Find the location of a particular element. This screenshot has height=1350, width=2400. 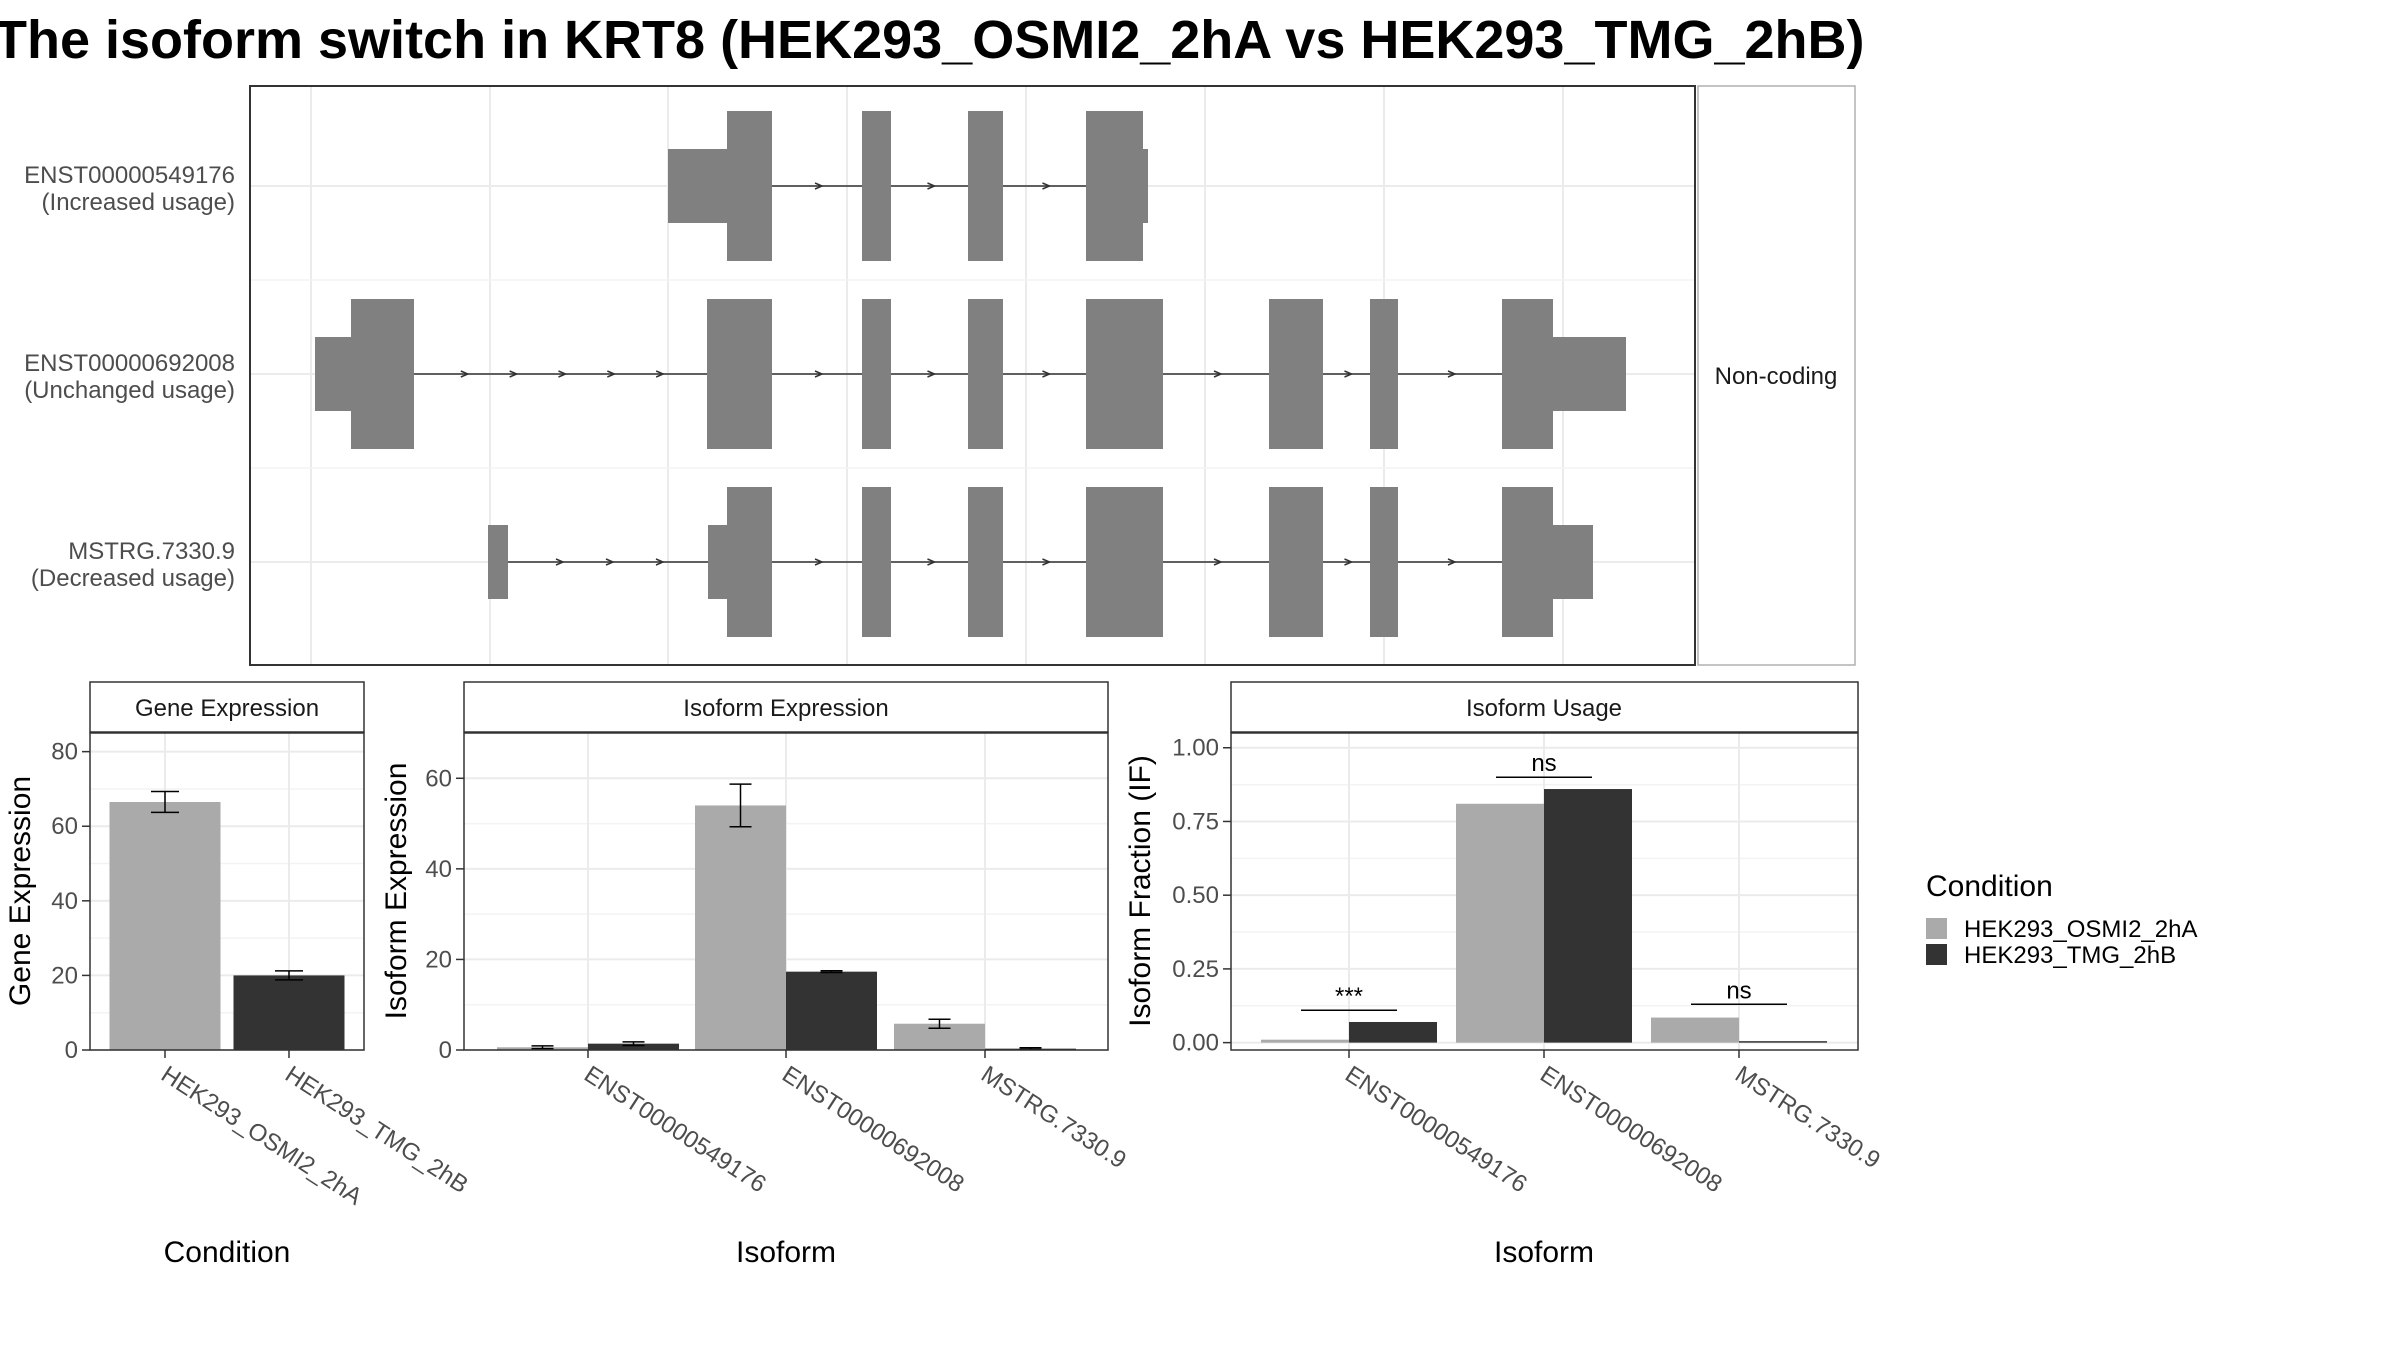

structure-strip is located at coordinates (1776, 375).